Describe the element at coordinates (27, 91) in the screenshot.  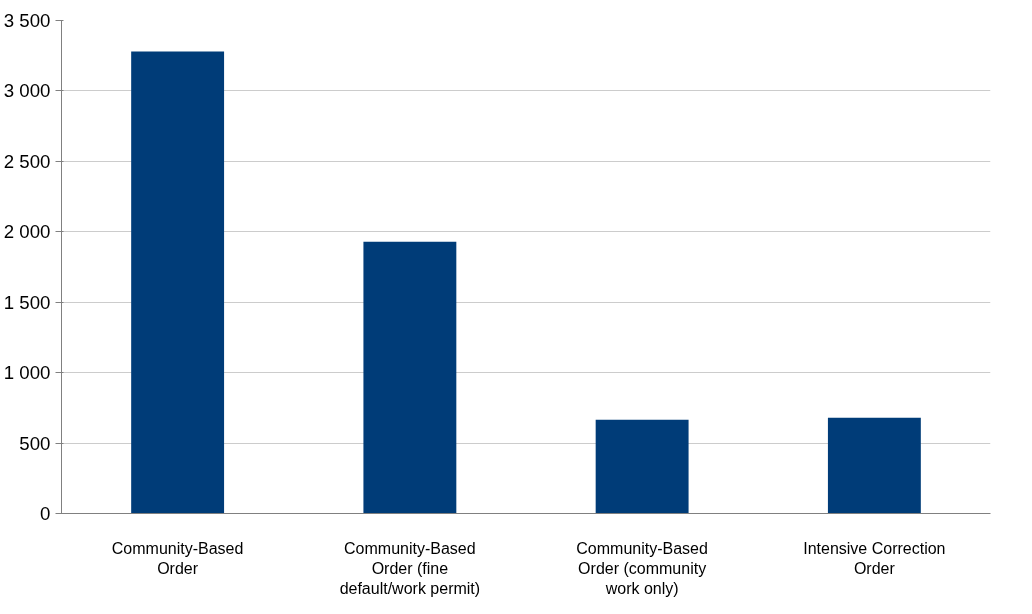
I see `y-tick-label: 3 000` at that location.